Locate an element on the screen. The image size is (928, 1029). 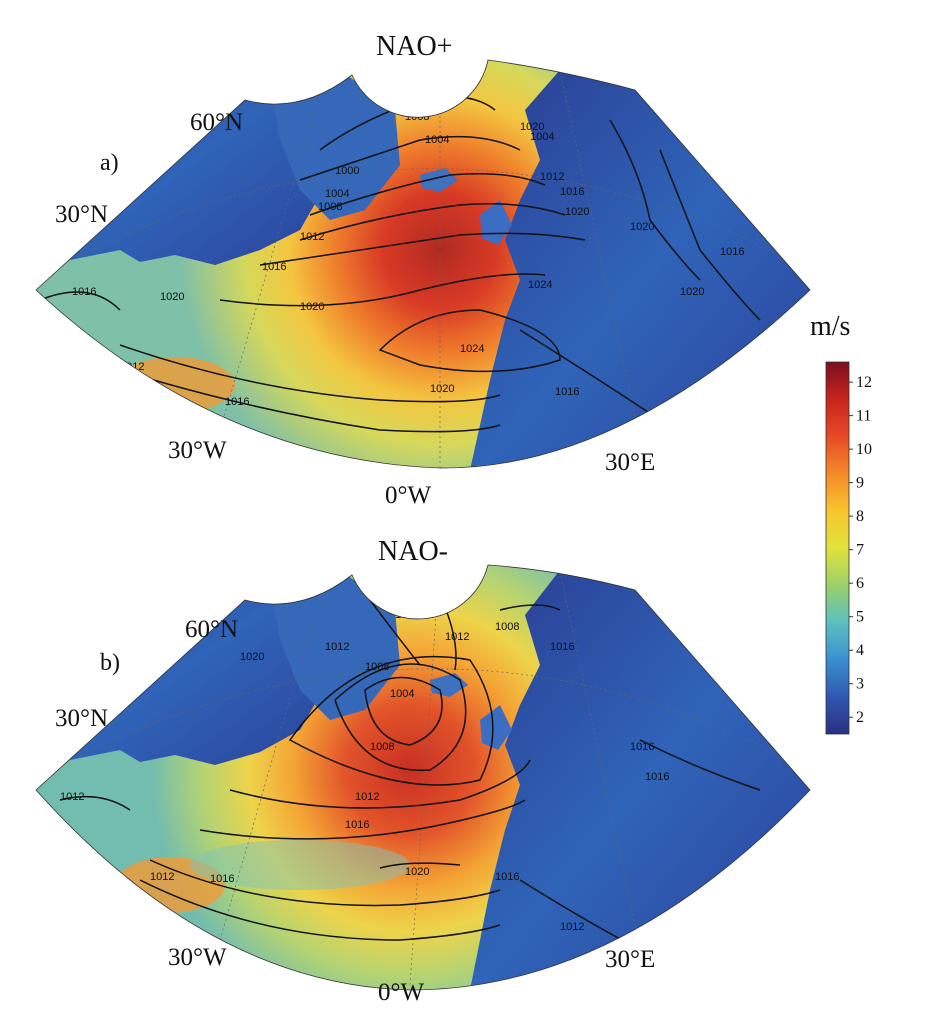
panel-b-title: NAO- is located at coordinates (413, 551).